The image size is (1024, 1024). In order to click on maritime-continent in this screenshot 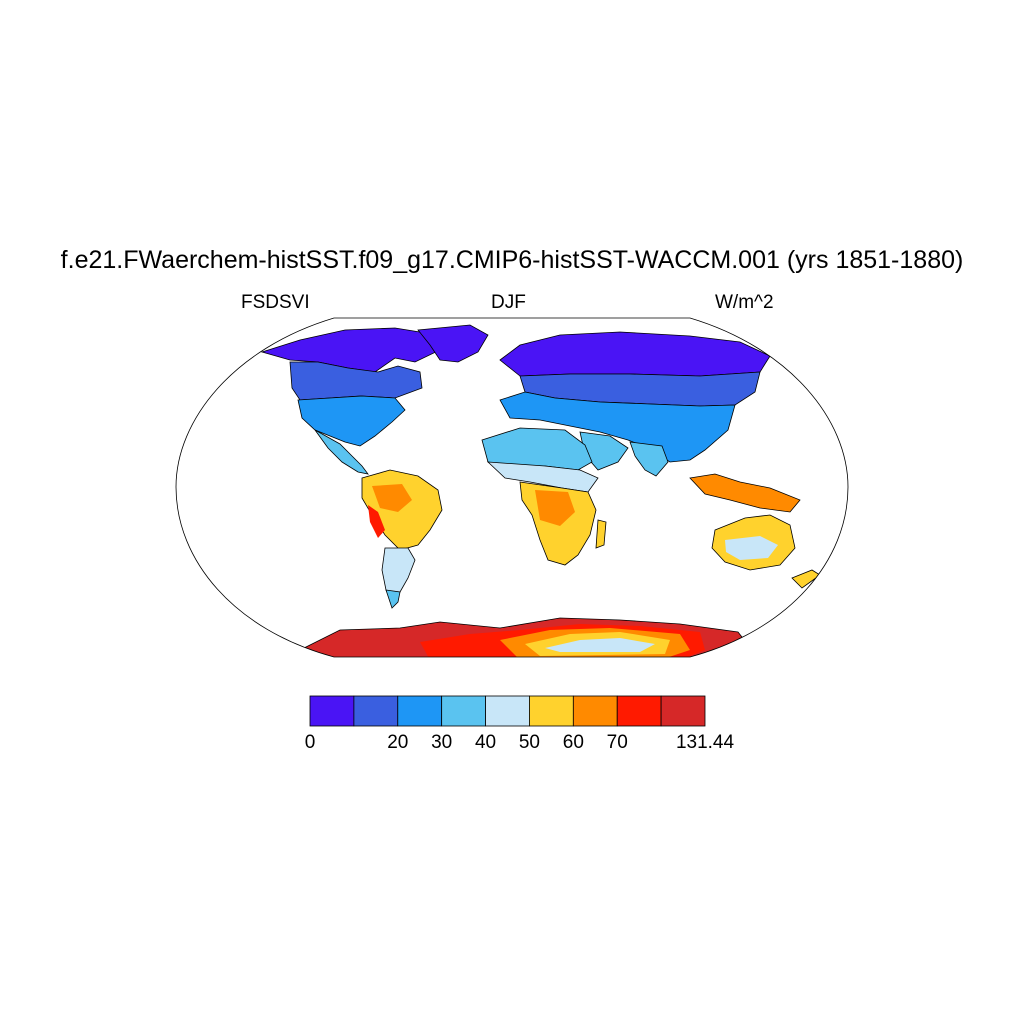, I will do `click(745, 493)`.